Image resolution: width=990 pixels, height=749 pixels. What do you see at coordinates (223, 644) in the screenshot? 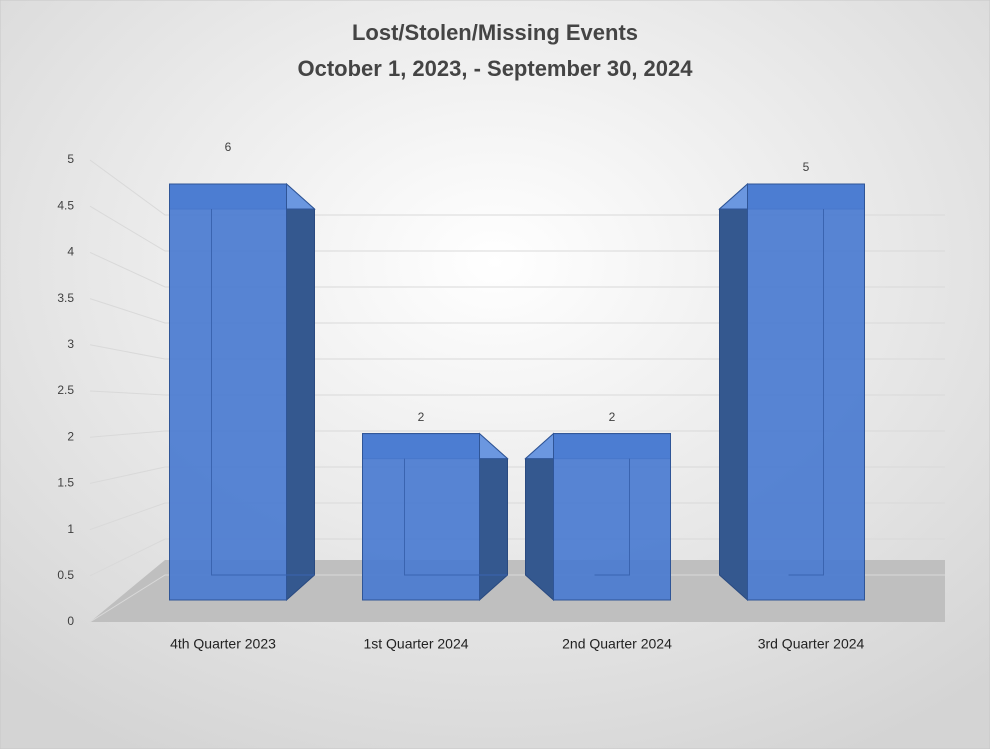
I see `x-tick-label: 4th Quarter 2023` at bounding box center [223, 644].